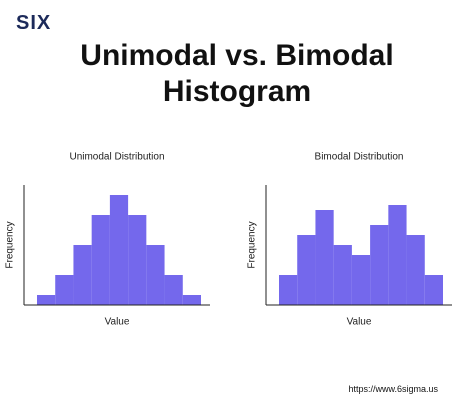 This screenshot has height=416, width=474. Describe the element at coordinates (393, 389) in the screenshot. I see `source-url: https://www.6sigma.us` at that location.